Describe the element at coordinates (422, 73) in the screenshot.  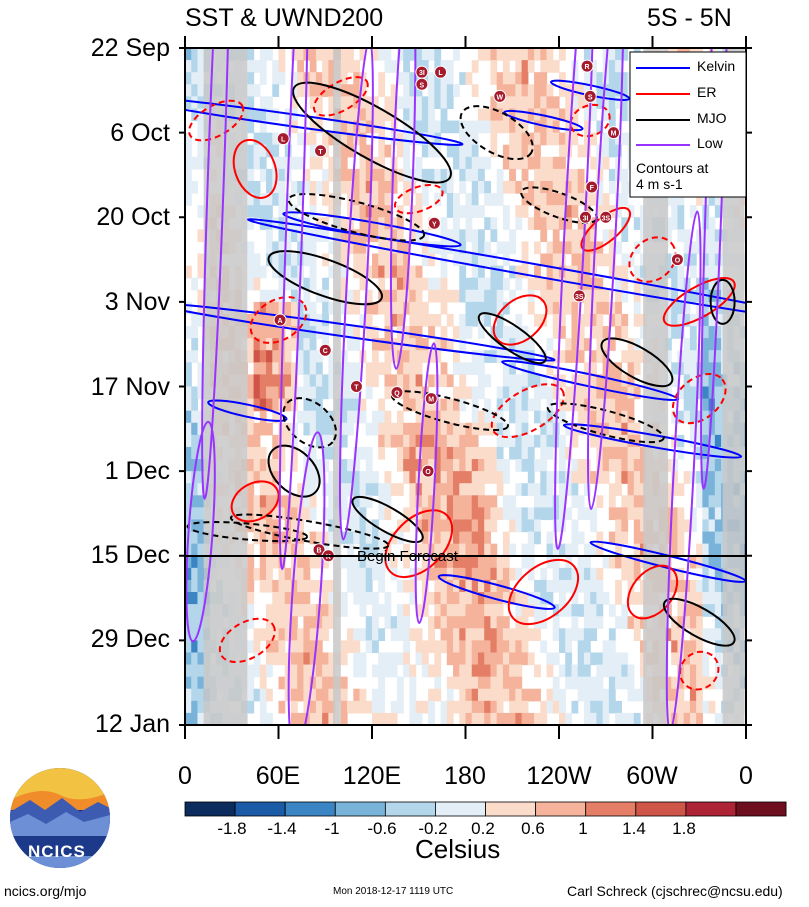
I see `svg-text: 3I` at that location.